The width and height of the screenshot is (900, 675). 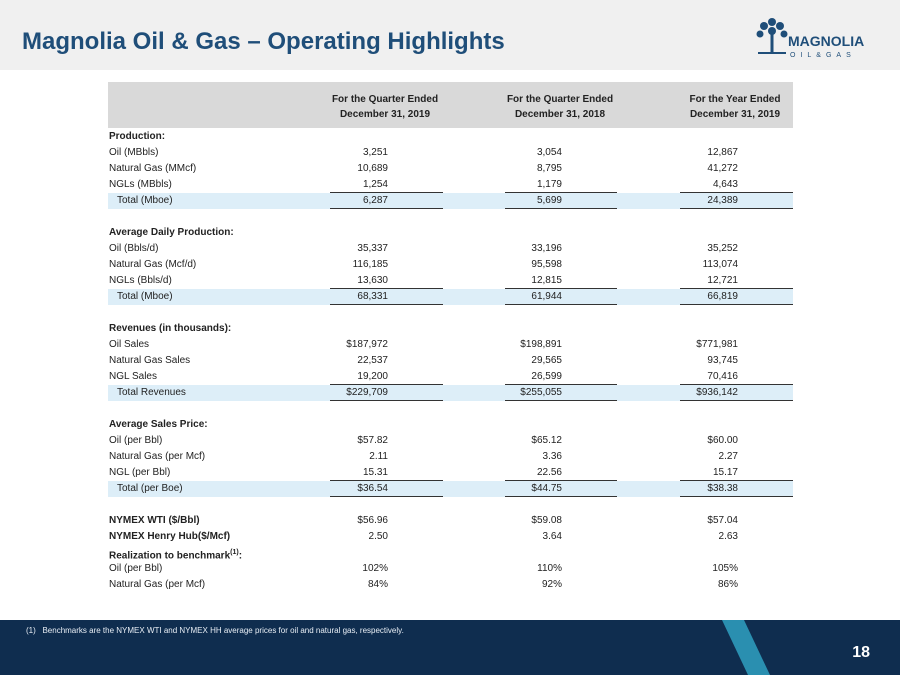 I want to click on row-label: Natural Gas (Mcf/d), so click(x=152, y=265).